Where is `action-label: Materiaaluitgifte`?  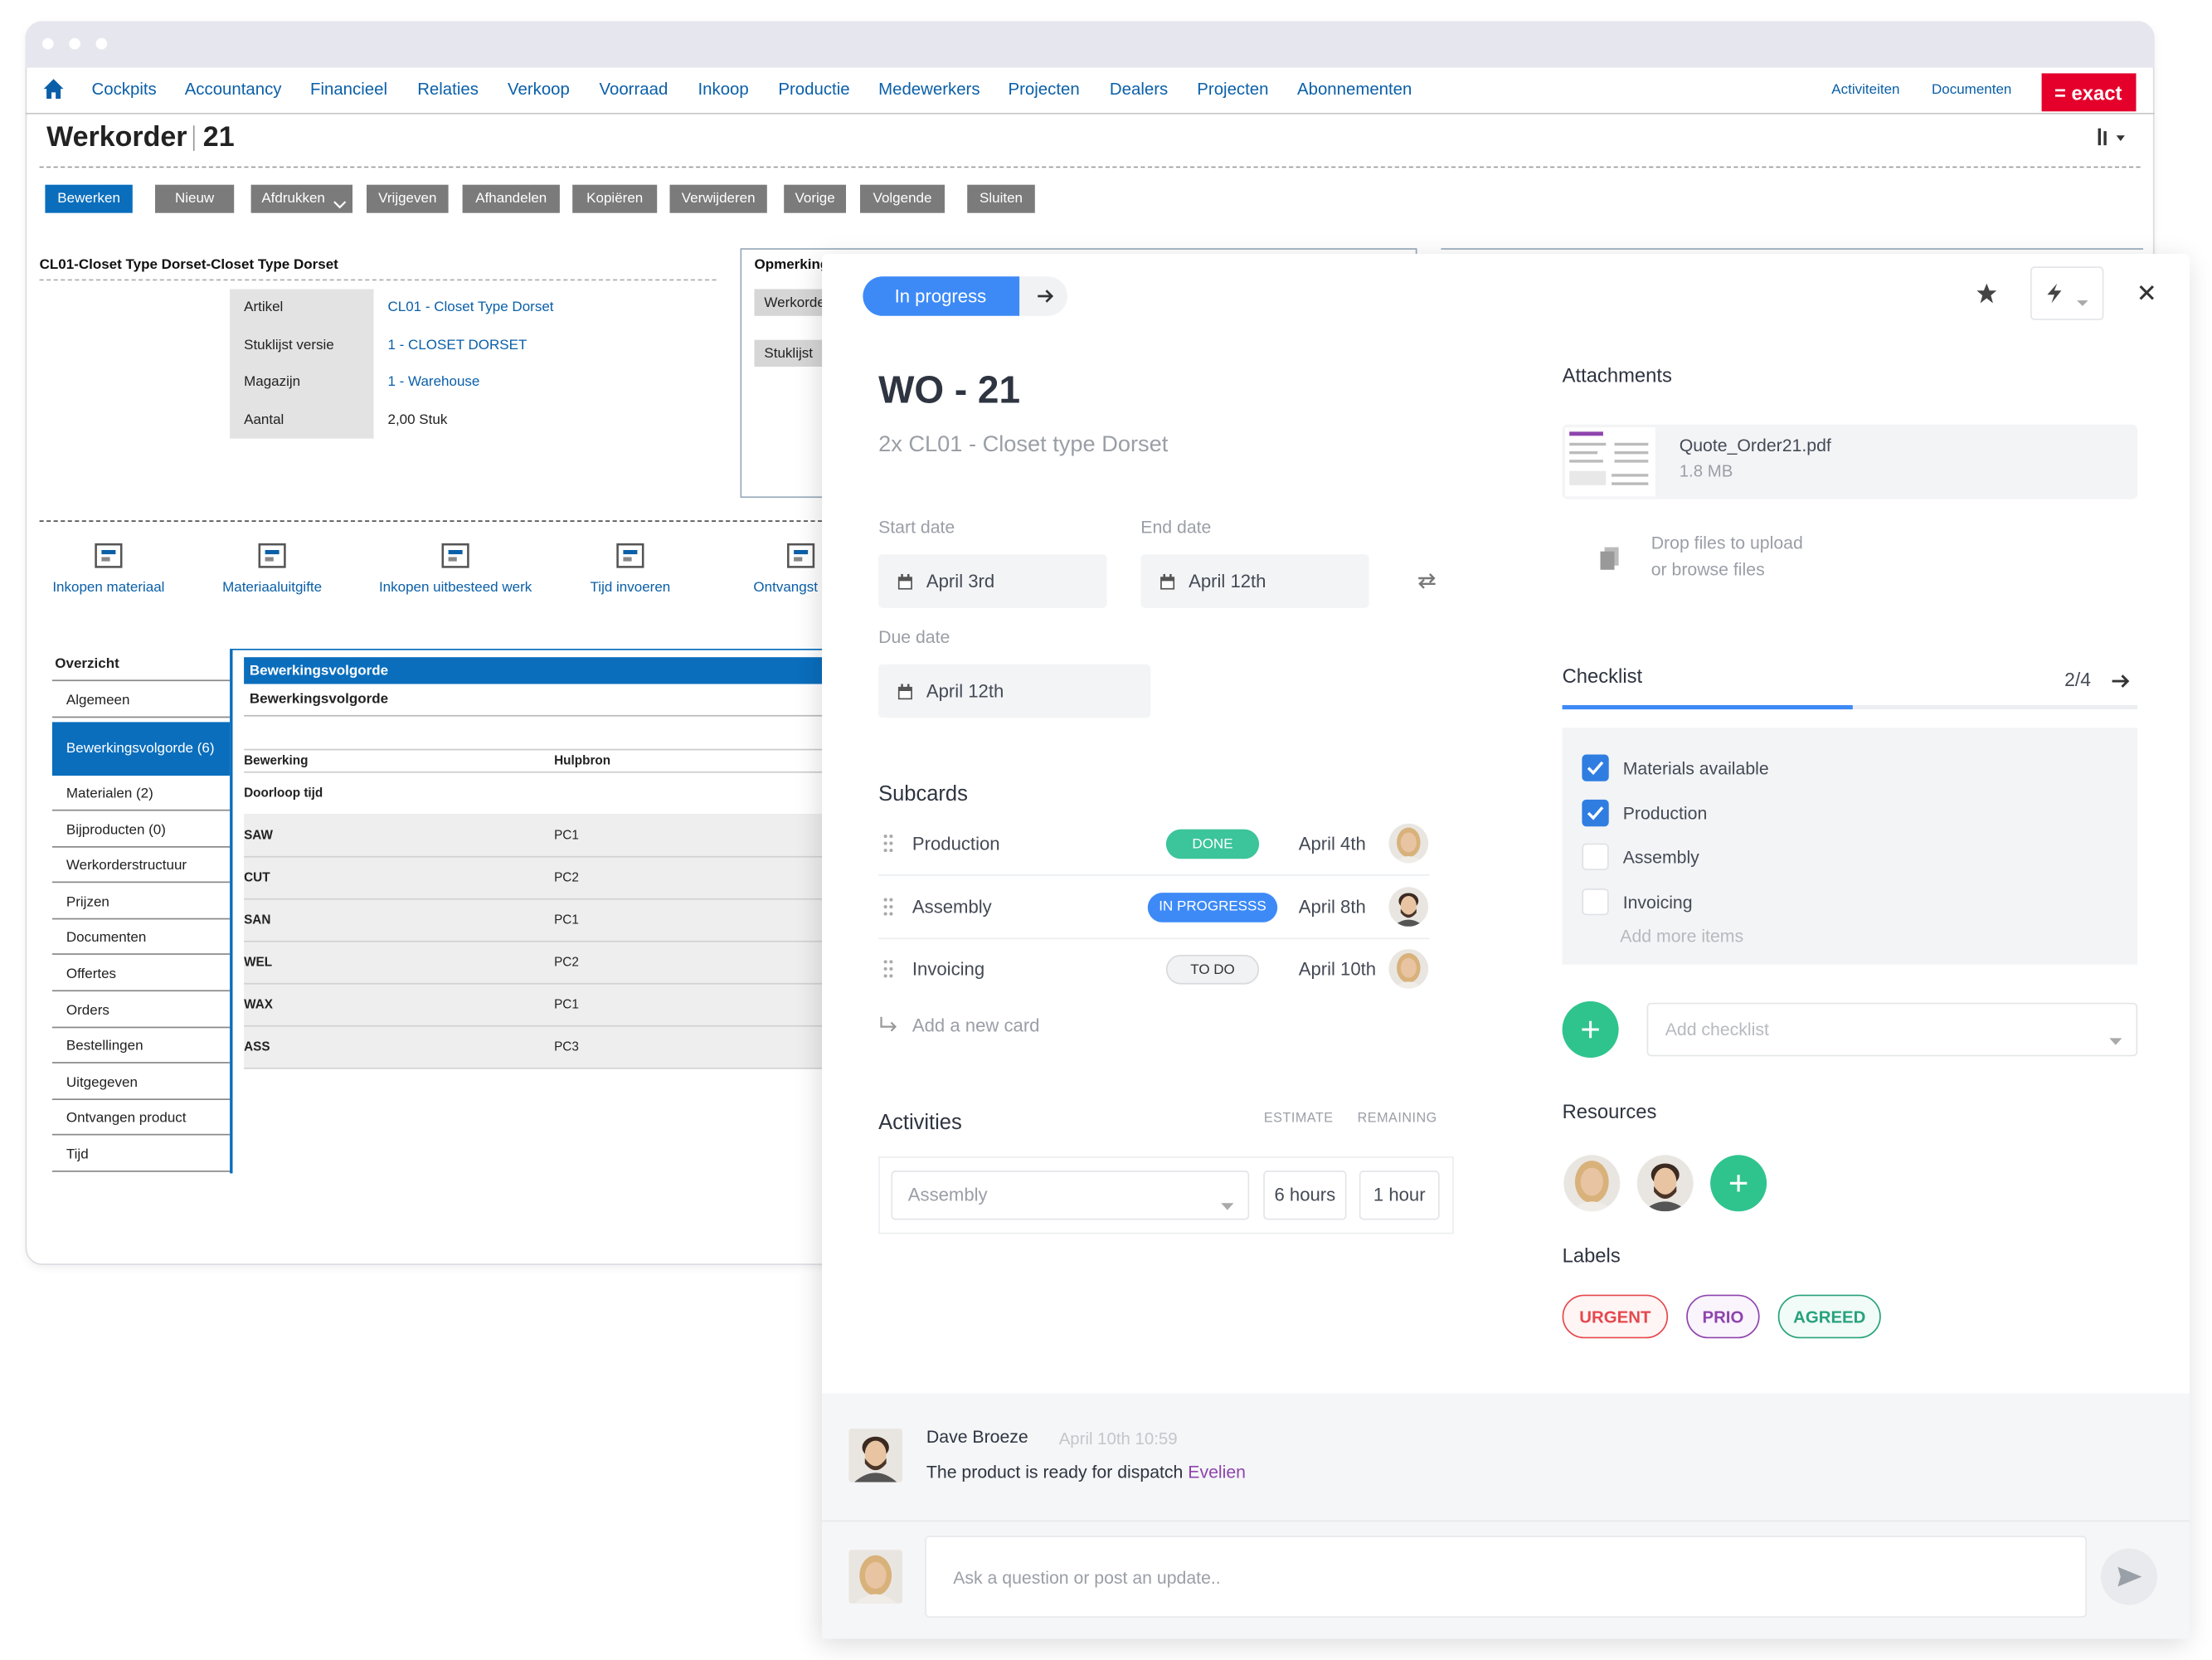
action-label: Materiaaluitgifte is located at coordinates (273, 588).